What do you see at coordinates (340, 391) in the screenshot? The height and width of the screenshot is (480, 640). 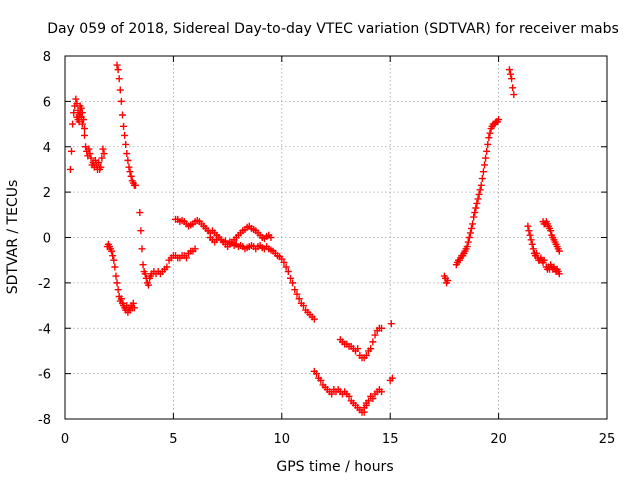 I see `series-s8` at bounding box center [340, 391].